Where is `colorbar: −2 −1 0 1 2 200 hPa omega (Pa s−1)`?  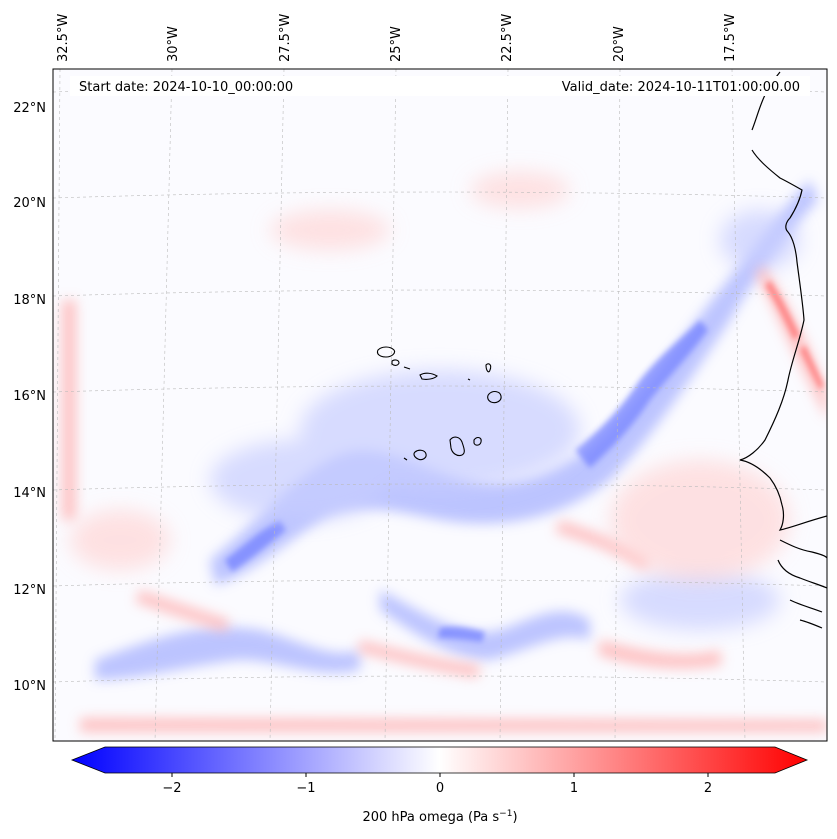 colorbar: −2 −1 0 1 2 200 hPa omega (Pa s−1) is located at coordinates (439, 785).